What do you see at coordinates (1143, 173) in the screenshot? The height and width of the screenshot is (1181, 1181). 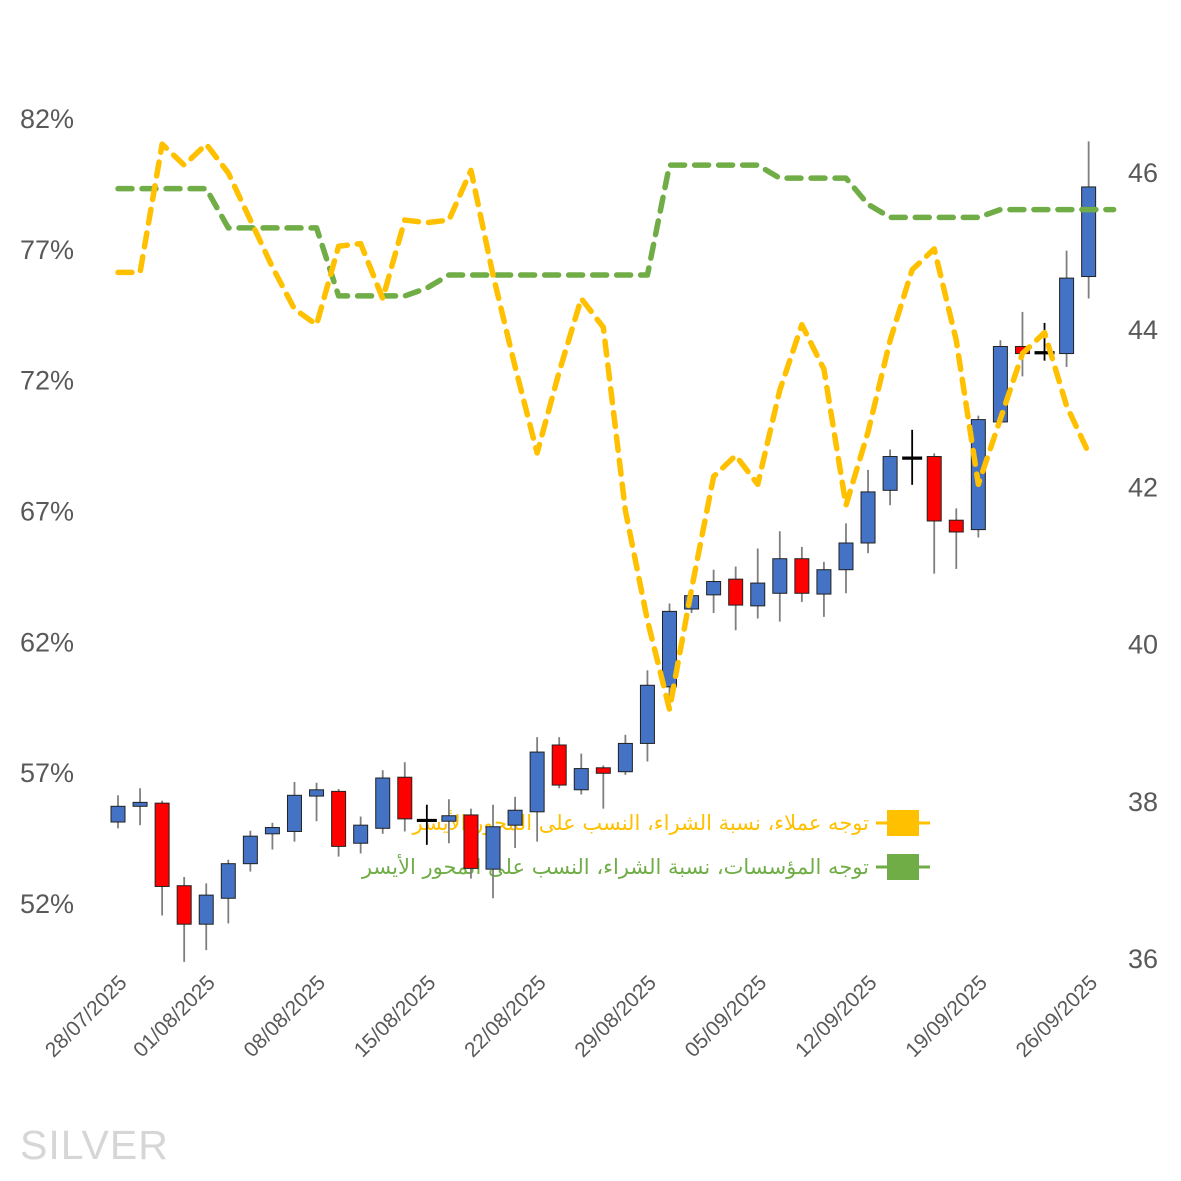 I see `right-axis-tick-label: 46` at bounding box center [1143, 173].